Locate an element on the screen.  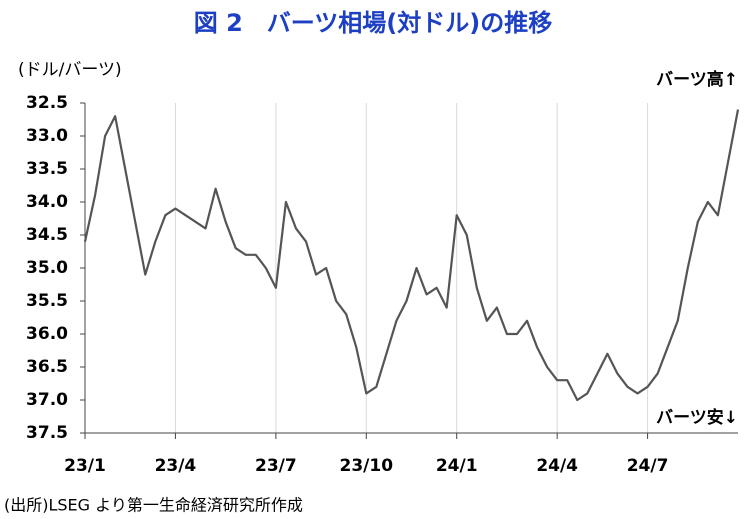
y-tick-label: 34.5 is located at coordinates (47, 235).